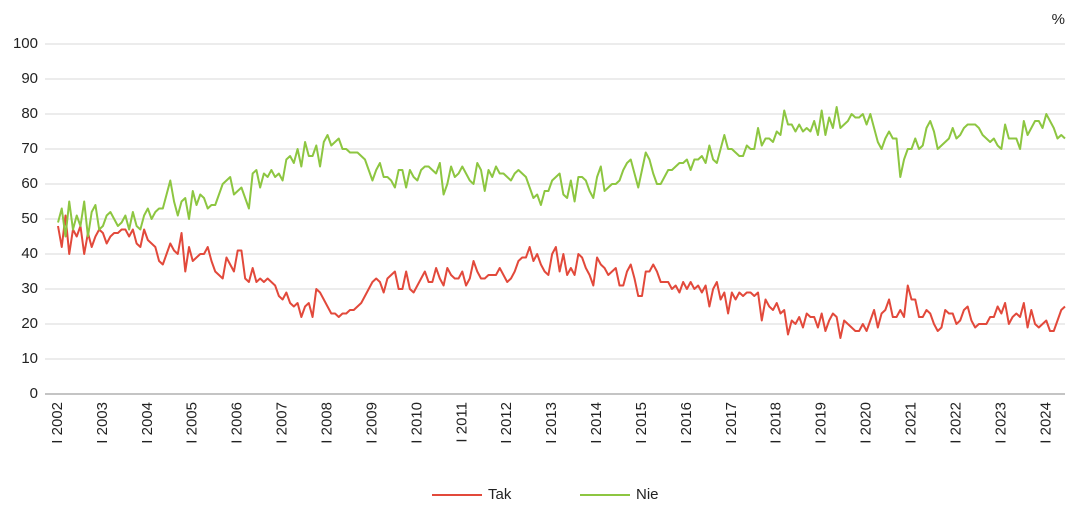  What do you see at coordinates (500, 494) in the screenshot?
I see `legend-label: Tak` at bounding box center [500, 494].